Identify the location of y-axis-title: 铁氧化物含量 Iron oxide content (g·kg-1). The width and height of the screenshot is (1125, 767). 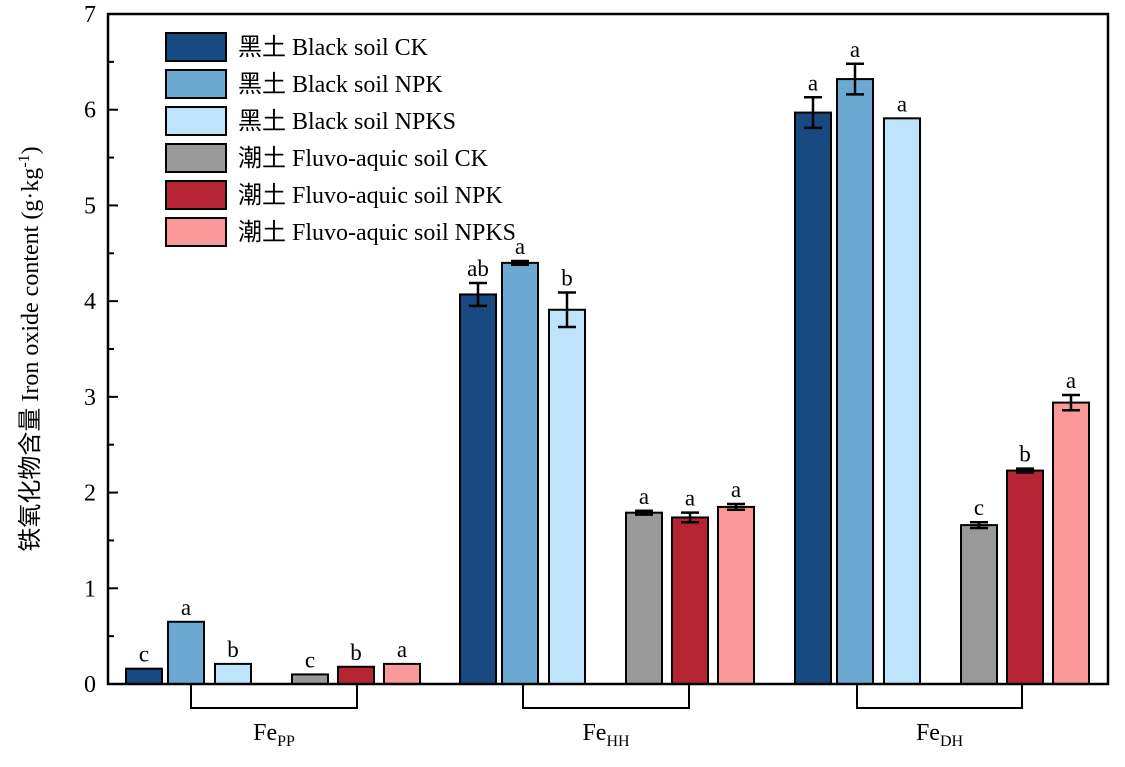
(30, 348).